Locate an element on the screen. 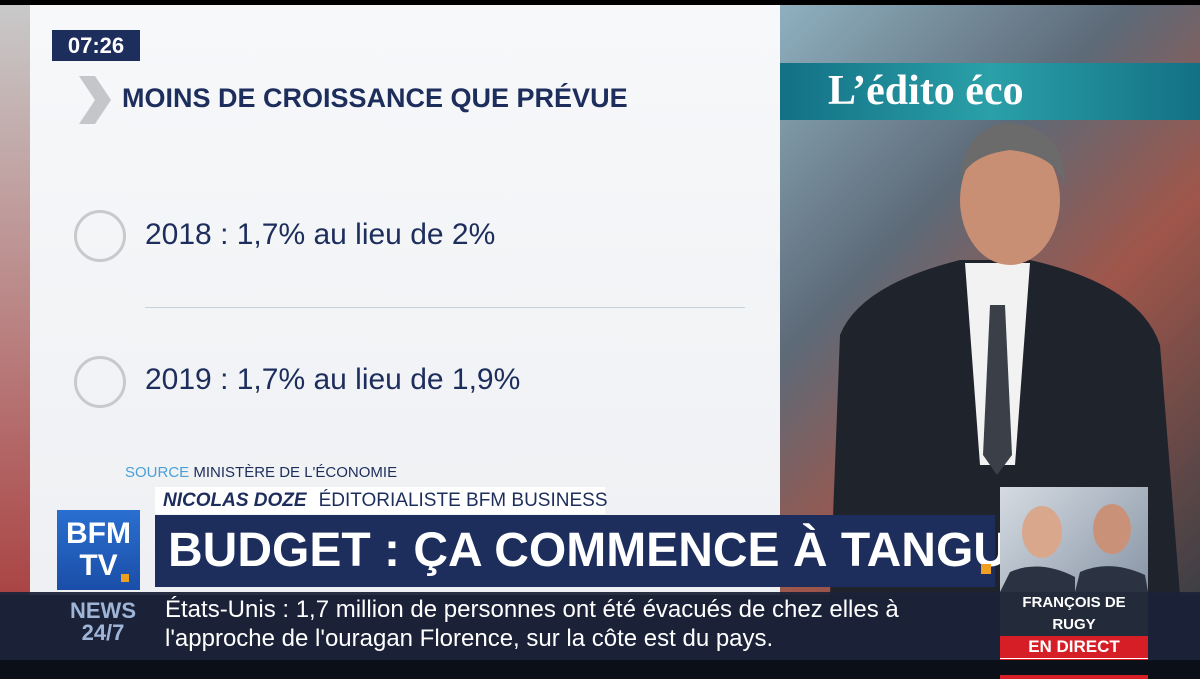  bottom-bar is located at coordinates (600, 667).